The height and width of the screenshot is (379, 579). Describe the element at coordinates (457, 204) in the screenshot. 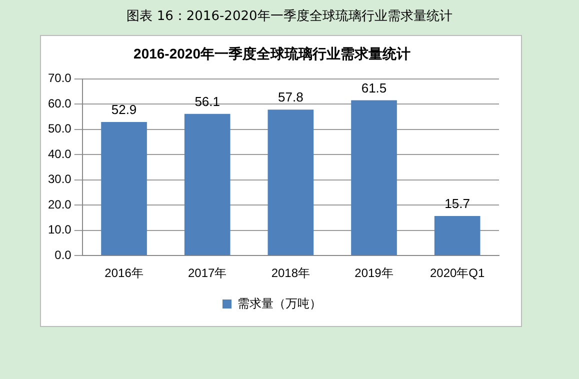

I see `data-label: 15.7` at that location.